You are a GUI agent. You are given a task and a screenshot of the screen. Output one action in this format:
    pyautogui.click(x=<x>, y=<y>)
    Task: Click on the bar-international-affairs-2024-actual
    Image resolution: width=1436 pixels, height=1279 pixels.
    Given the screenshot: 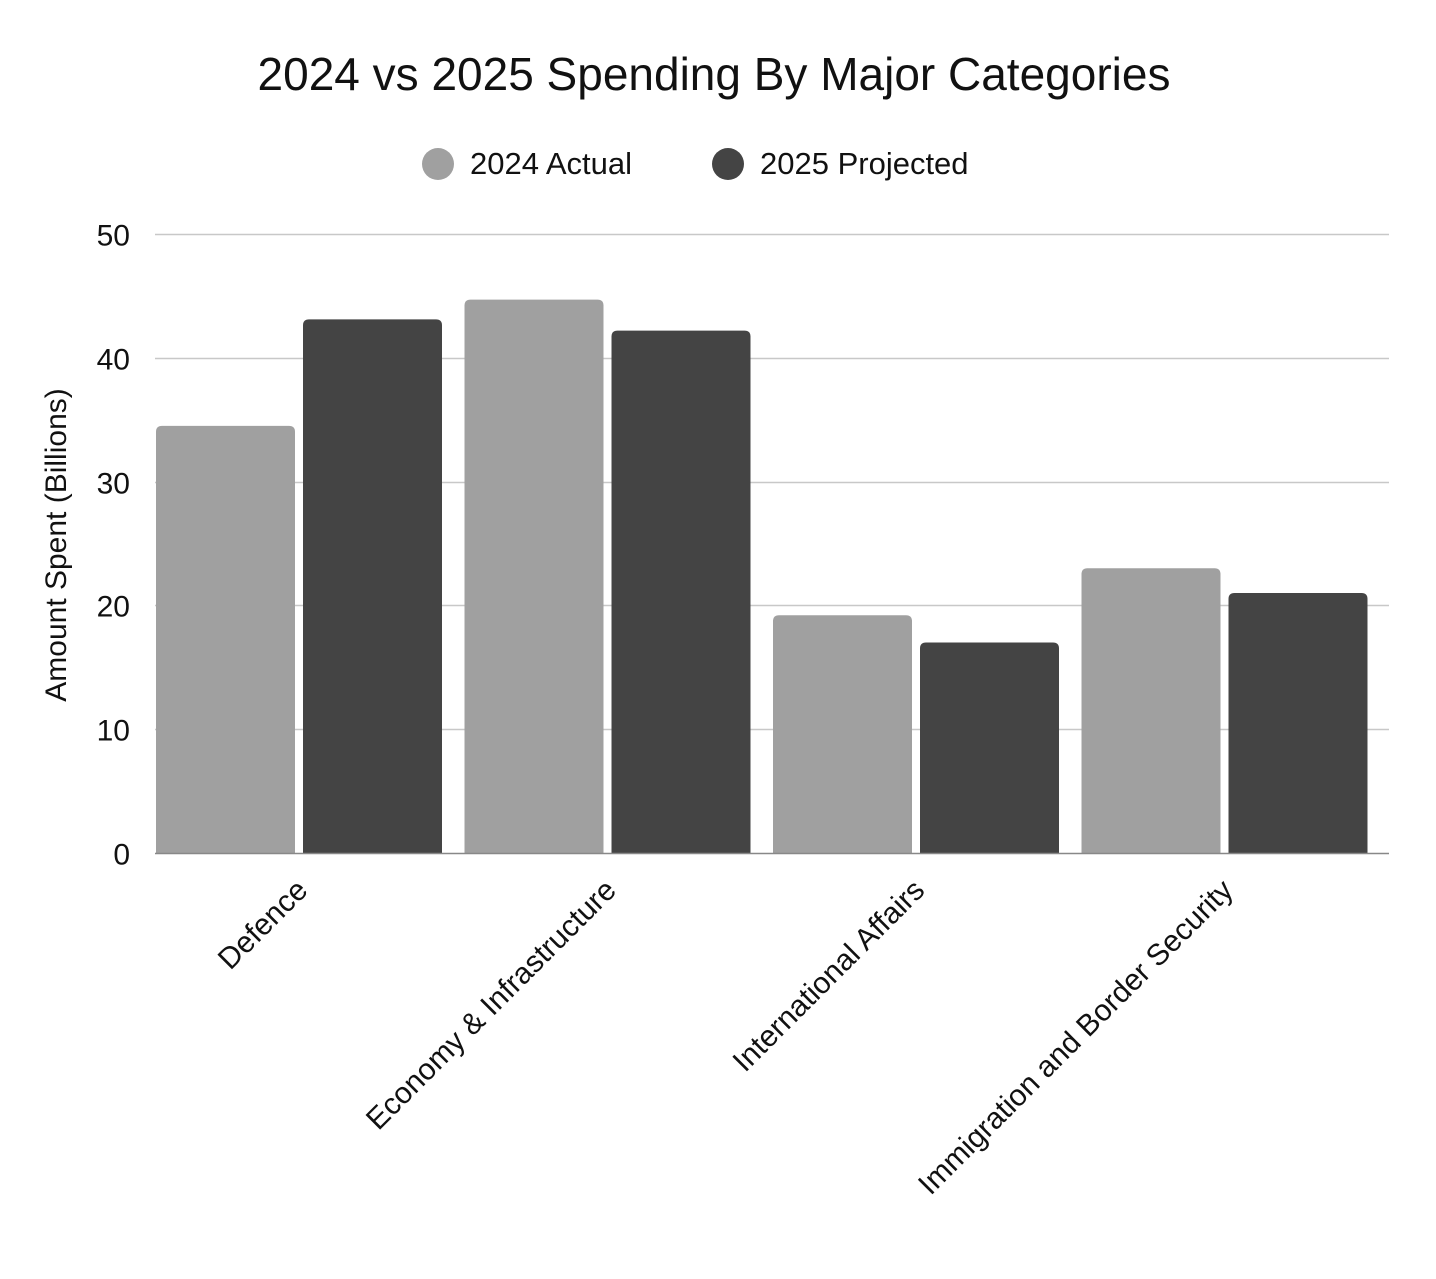 What is the action you would take?
    pyautogui.click(x=842, y=734)
    